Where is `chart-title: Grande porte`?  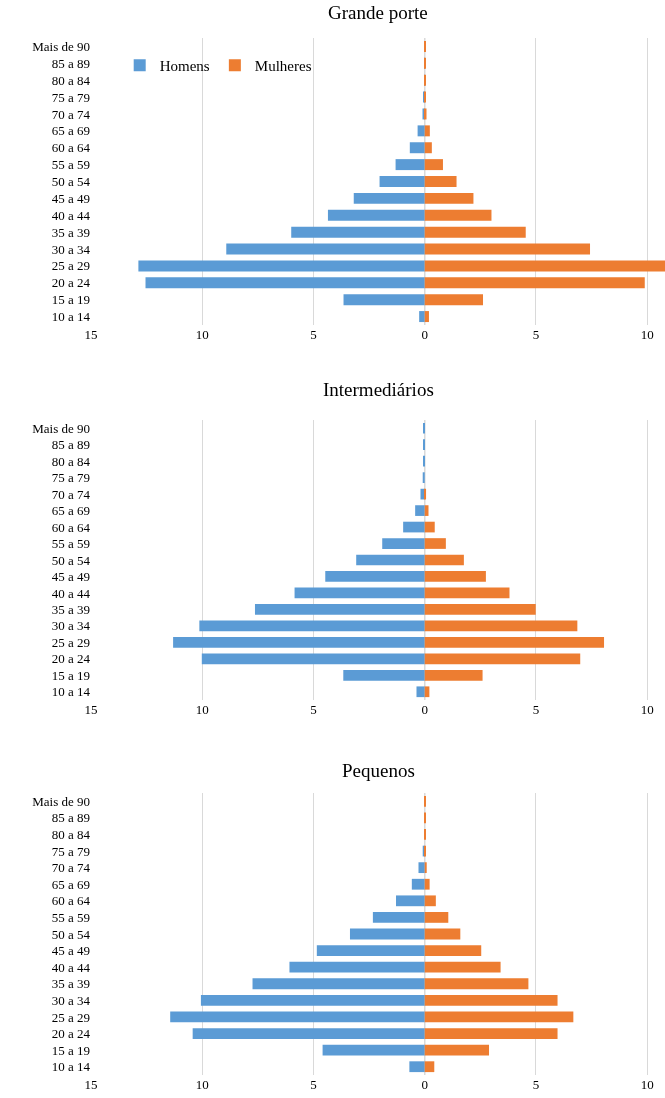
chart-title: Grande porte is located at coordinates (378, 12).